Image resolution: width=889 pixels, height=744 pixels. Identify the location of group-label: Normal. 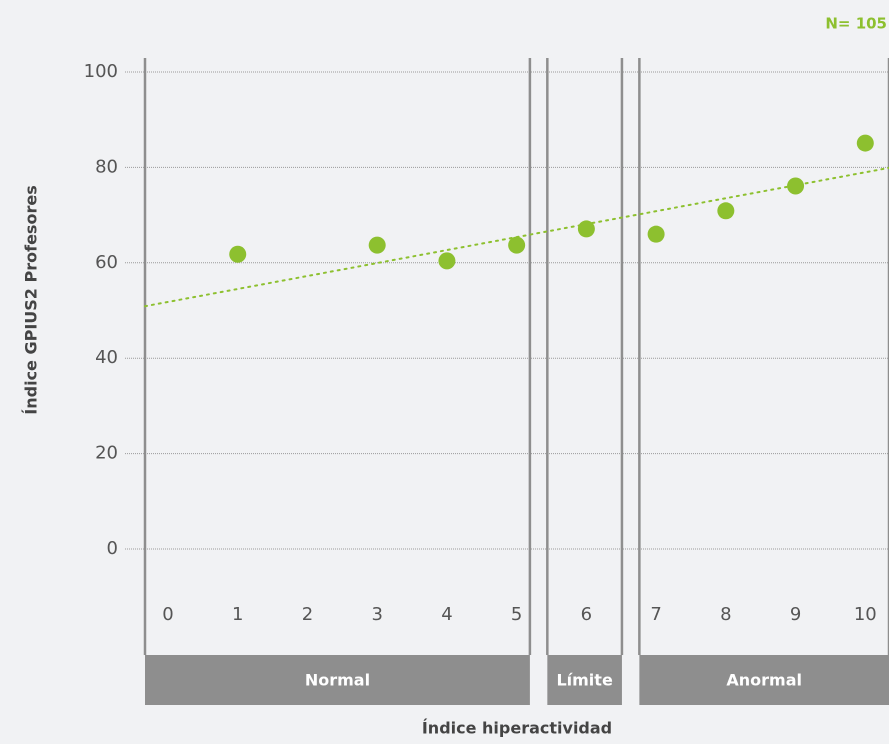
(337, 680).